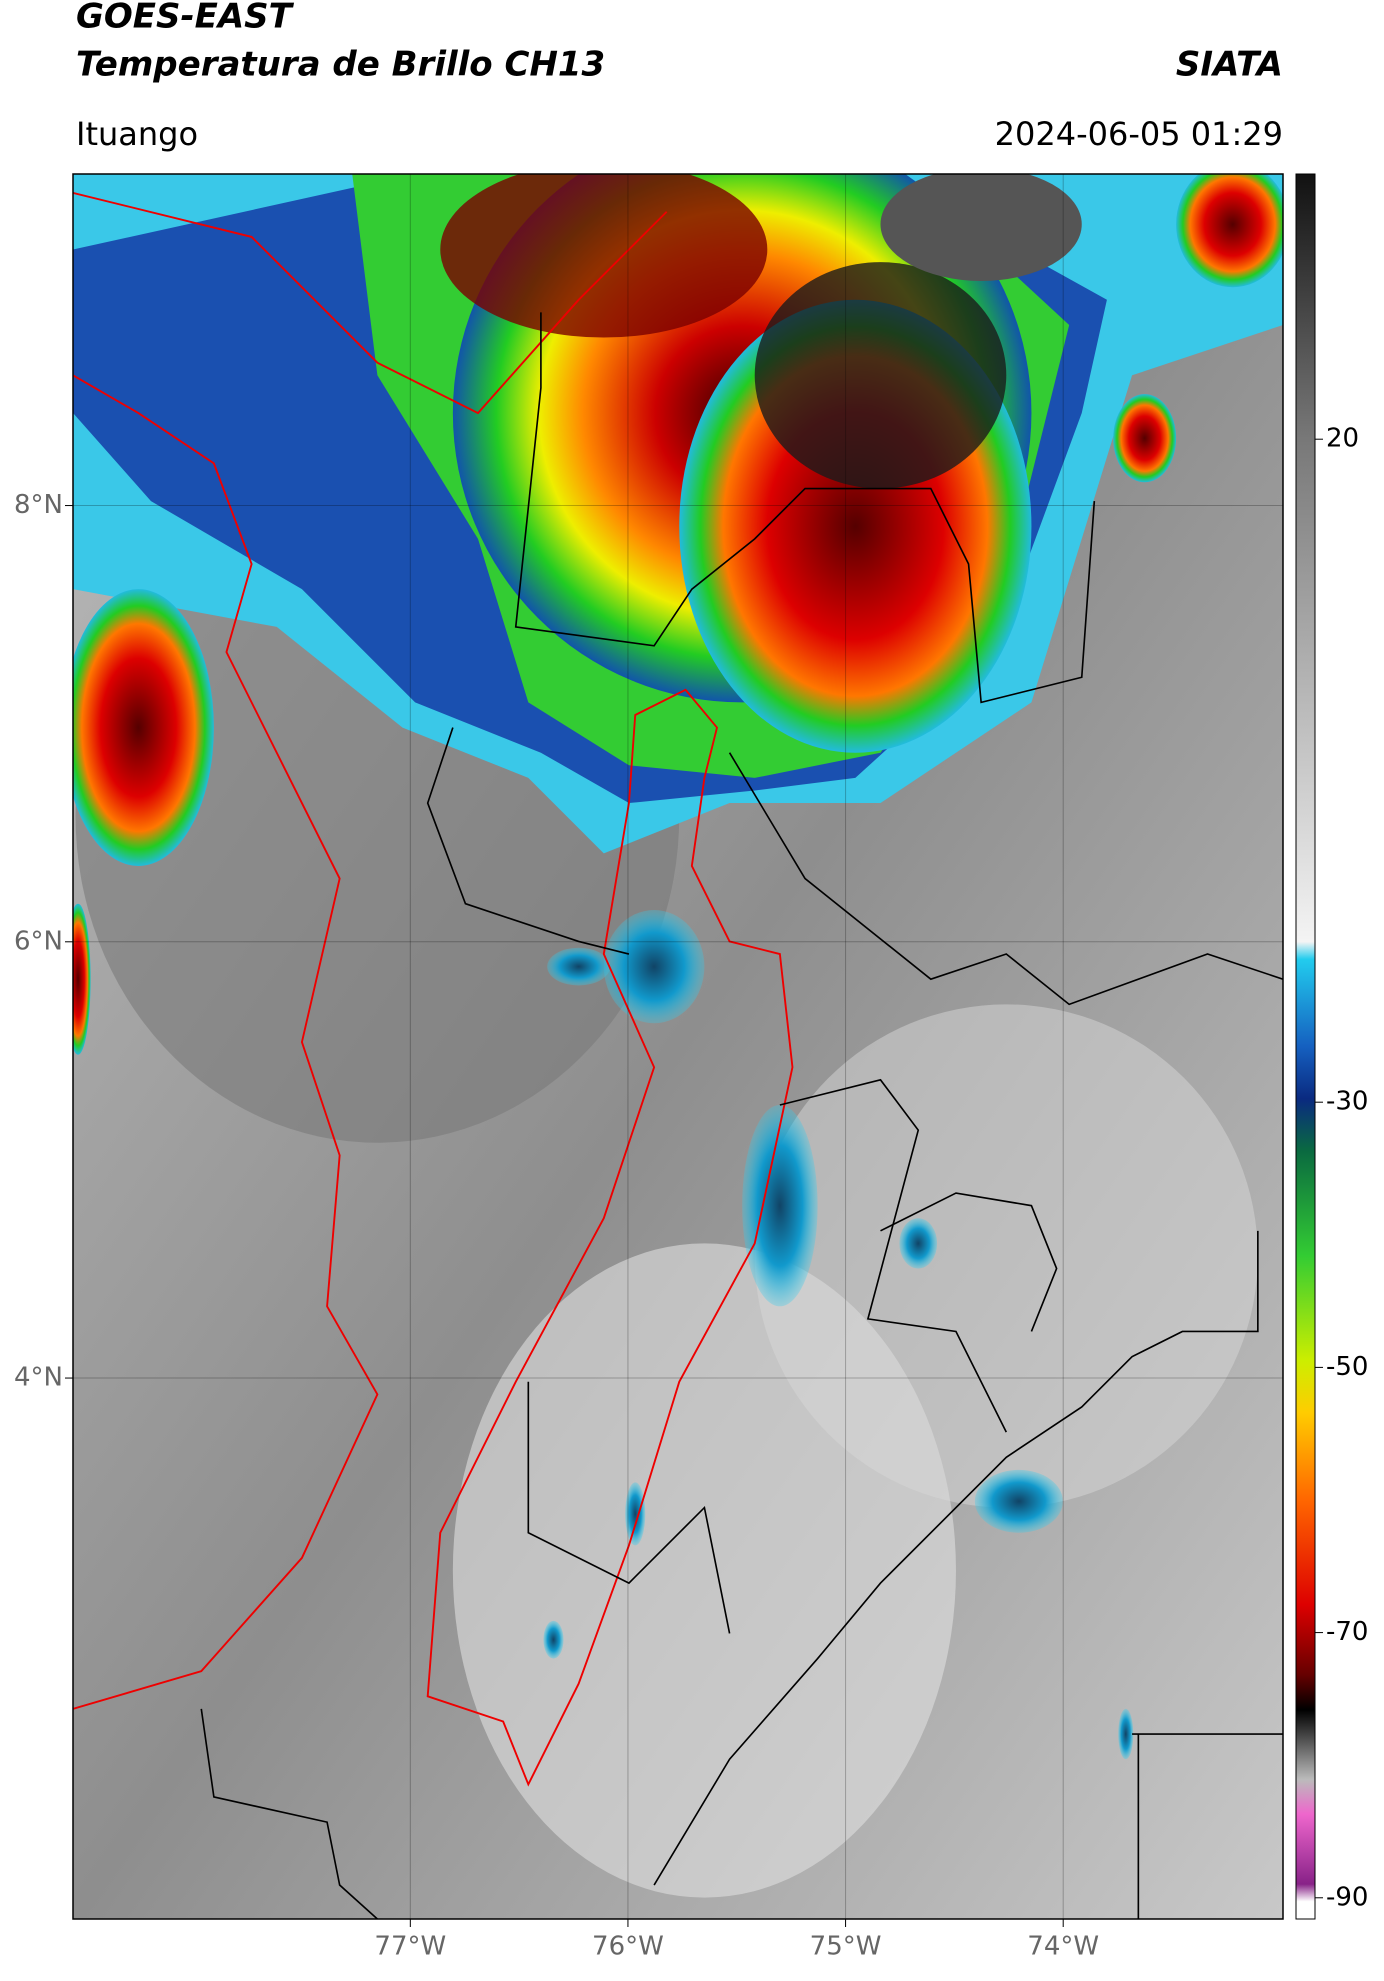 This screenshot has width=1384, height=1981. Describe the element at coordinates (1063, 1947) in the screenshot. I see `lon-label: 74°W` at that location.